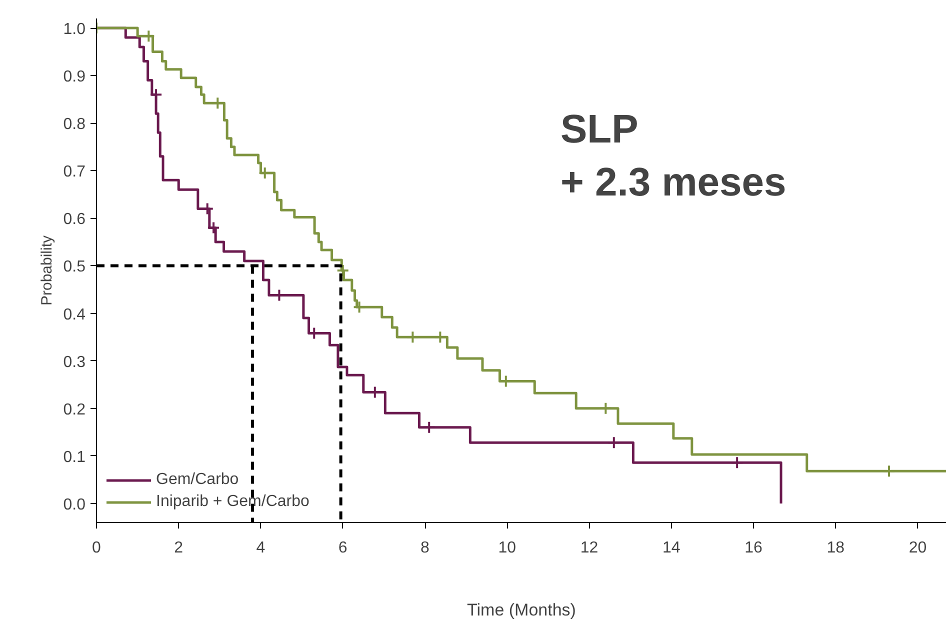 The image size is (946, 644). What do you see at coordinates (74, 505) in the screenshot?
I see `y-tick-label: 0.0` at bounding box center [74, 505].